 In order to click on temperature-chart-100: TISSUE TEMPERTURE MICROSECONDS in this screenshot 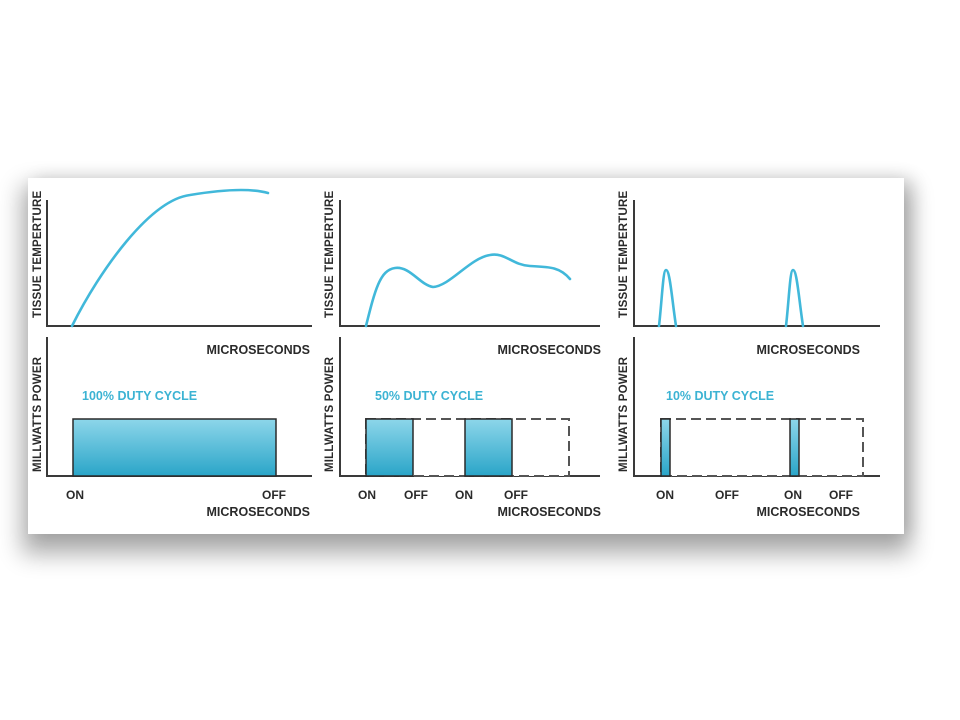, I will do `click(172, 272)`.